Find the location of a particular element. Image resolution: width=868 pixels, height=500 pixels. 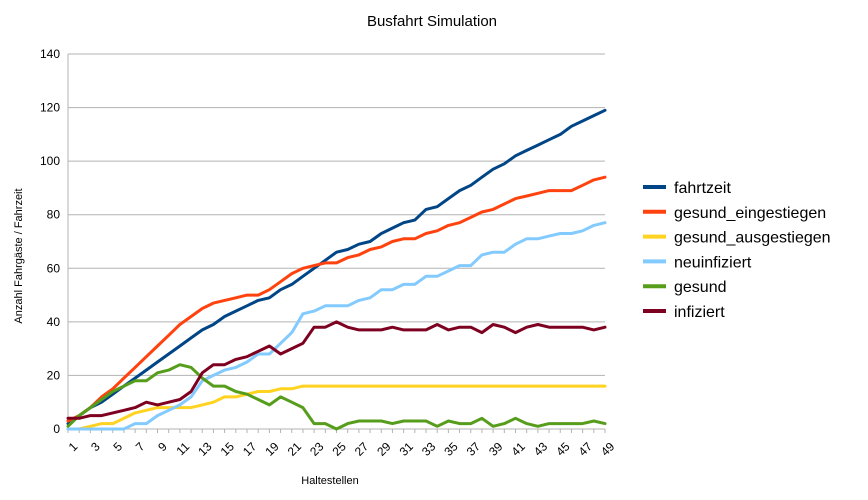

x-tick-label: 27 is located at coordinates (362, 449).